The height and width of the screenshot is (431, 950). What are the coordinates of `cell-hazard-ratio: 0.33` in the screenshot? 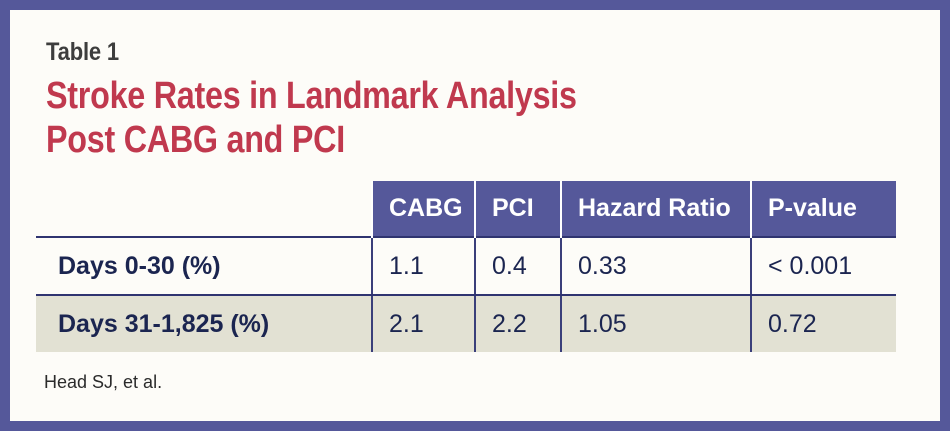 It's located at (655, 266).